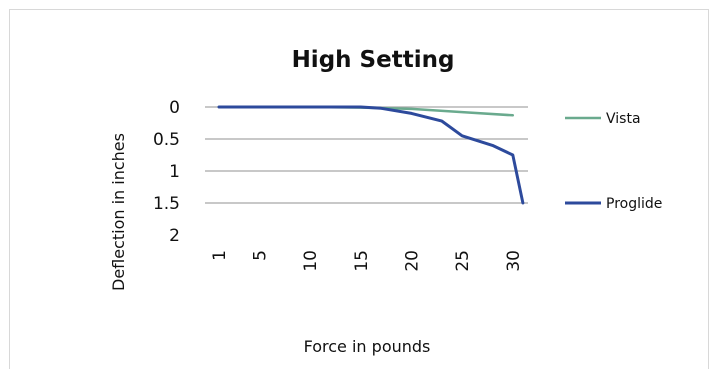 The image size is (715, 369). I want to click on legend-label: Vista, so click(623, 119).